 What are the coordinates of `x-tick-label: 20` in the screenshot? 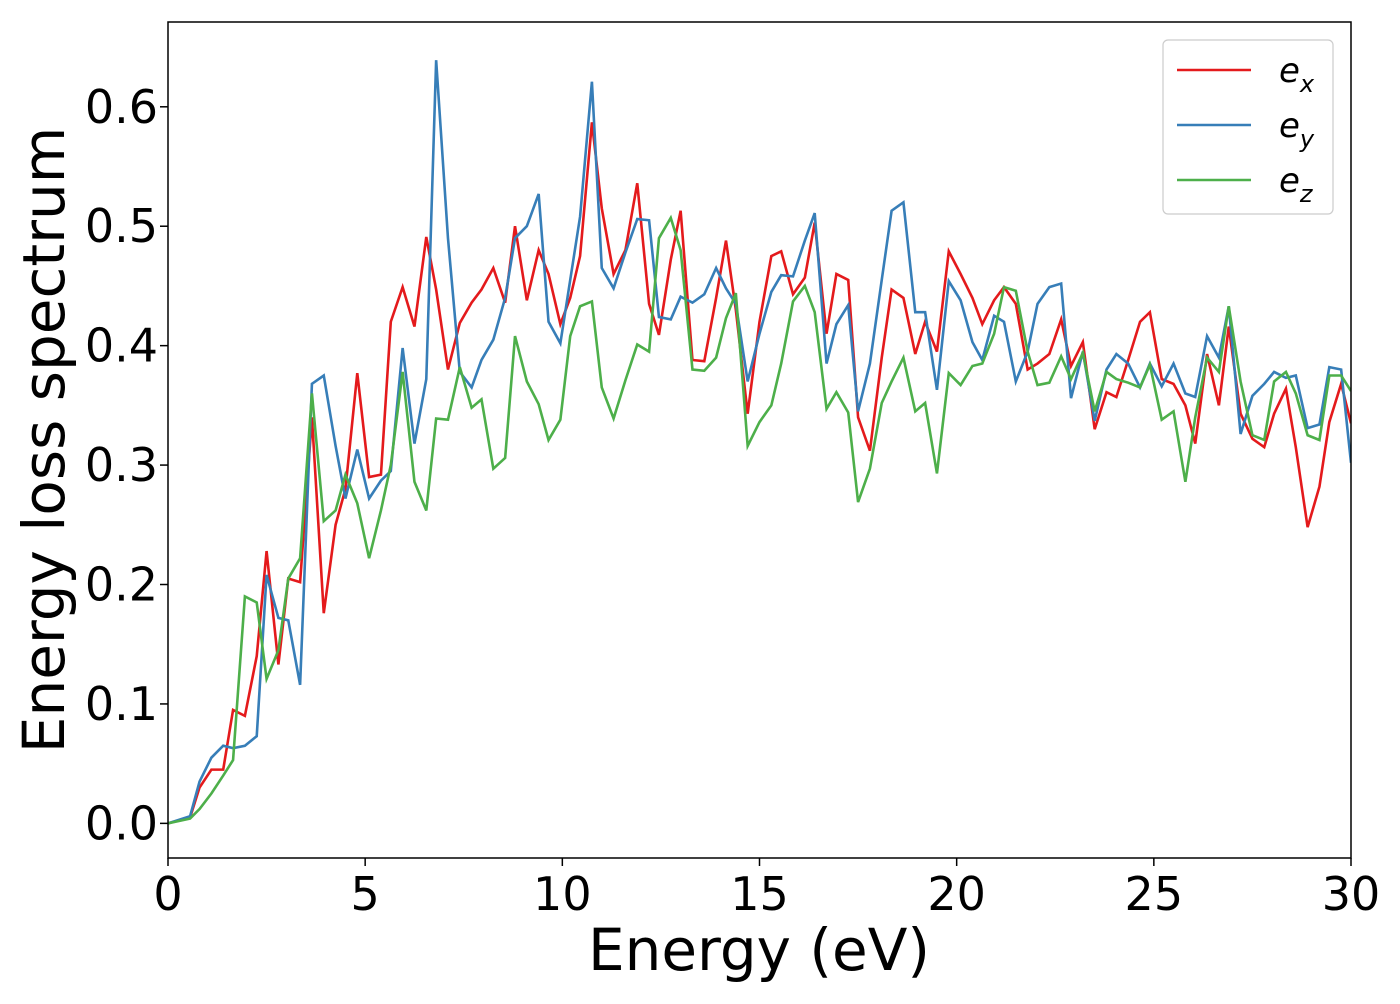 It's located at (956, 894).